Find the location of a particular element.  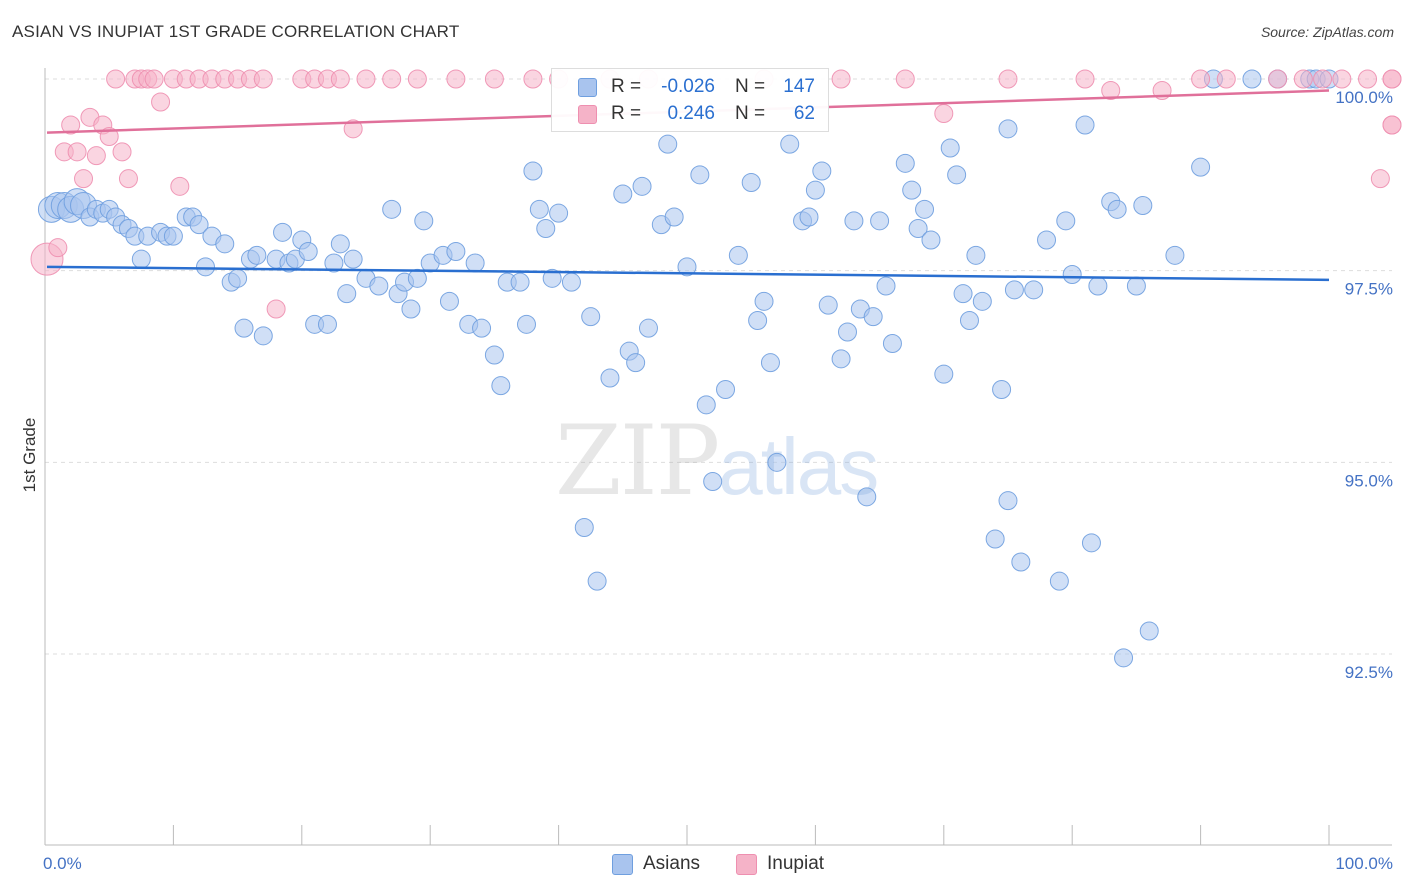

inupiat-n-value: 62 is located at coordinates (804, 113).